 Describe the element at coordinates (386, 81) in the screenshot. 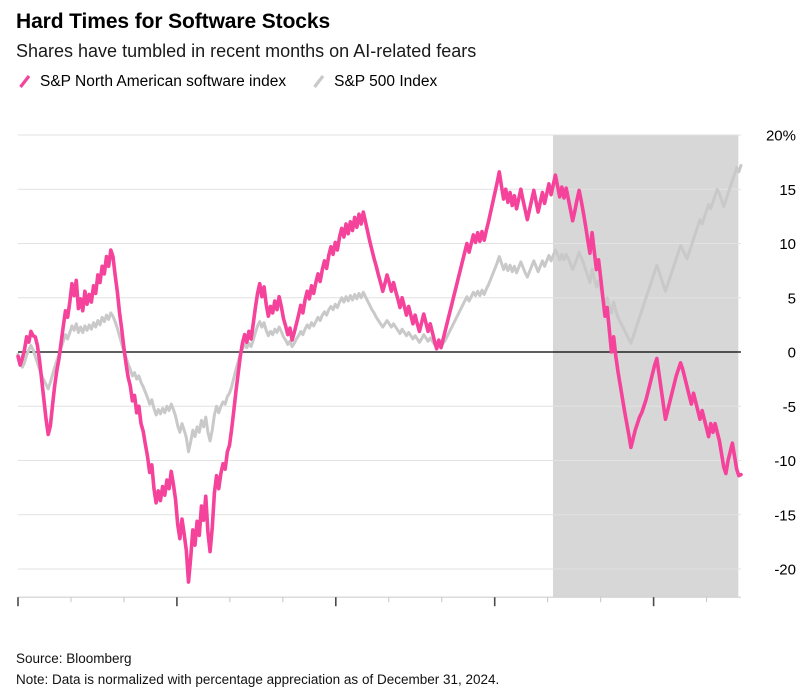

I see `legend-label-sp500: S&P 500 Index` at that location.